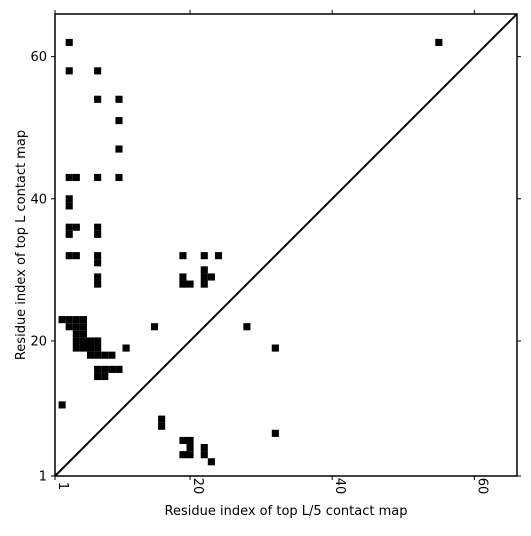  I want to click on y-tick-label: 60, so click(38, 57).